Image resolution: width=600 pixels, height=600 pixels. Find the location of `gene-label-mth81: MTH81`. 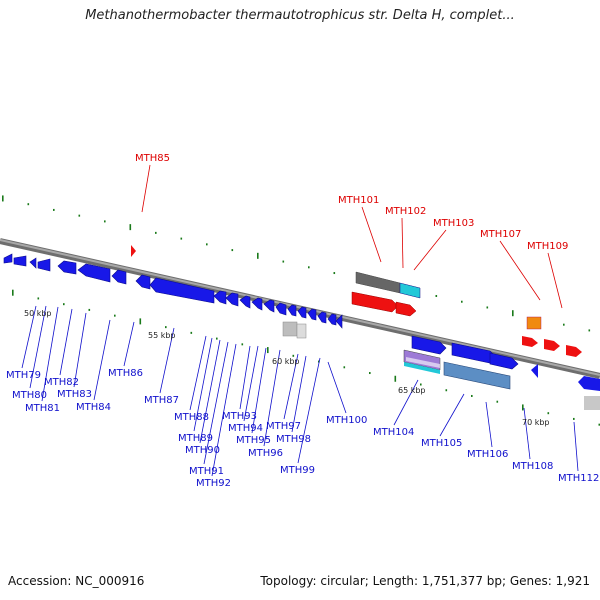

gene-label-mth81: MTH81 is located at coordinates (42, 408).